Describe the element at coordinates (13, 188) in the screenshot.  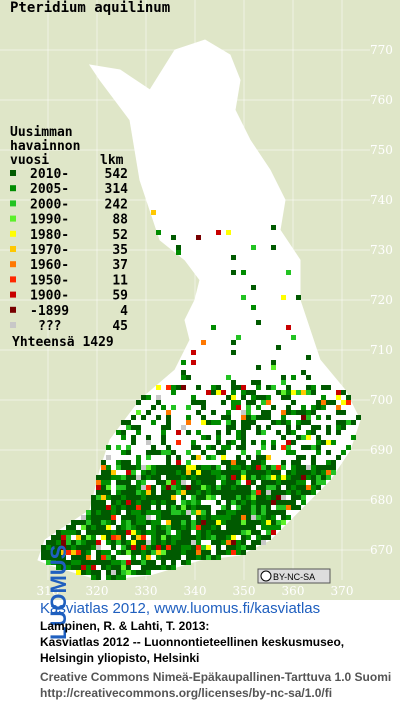
I see `legend-swatch` at that location.